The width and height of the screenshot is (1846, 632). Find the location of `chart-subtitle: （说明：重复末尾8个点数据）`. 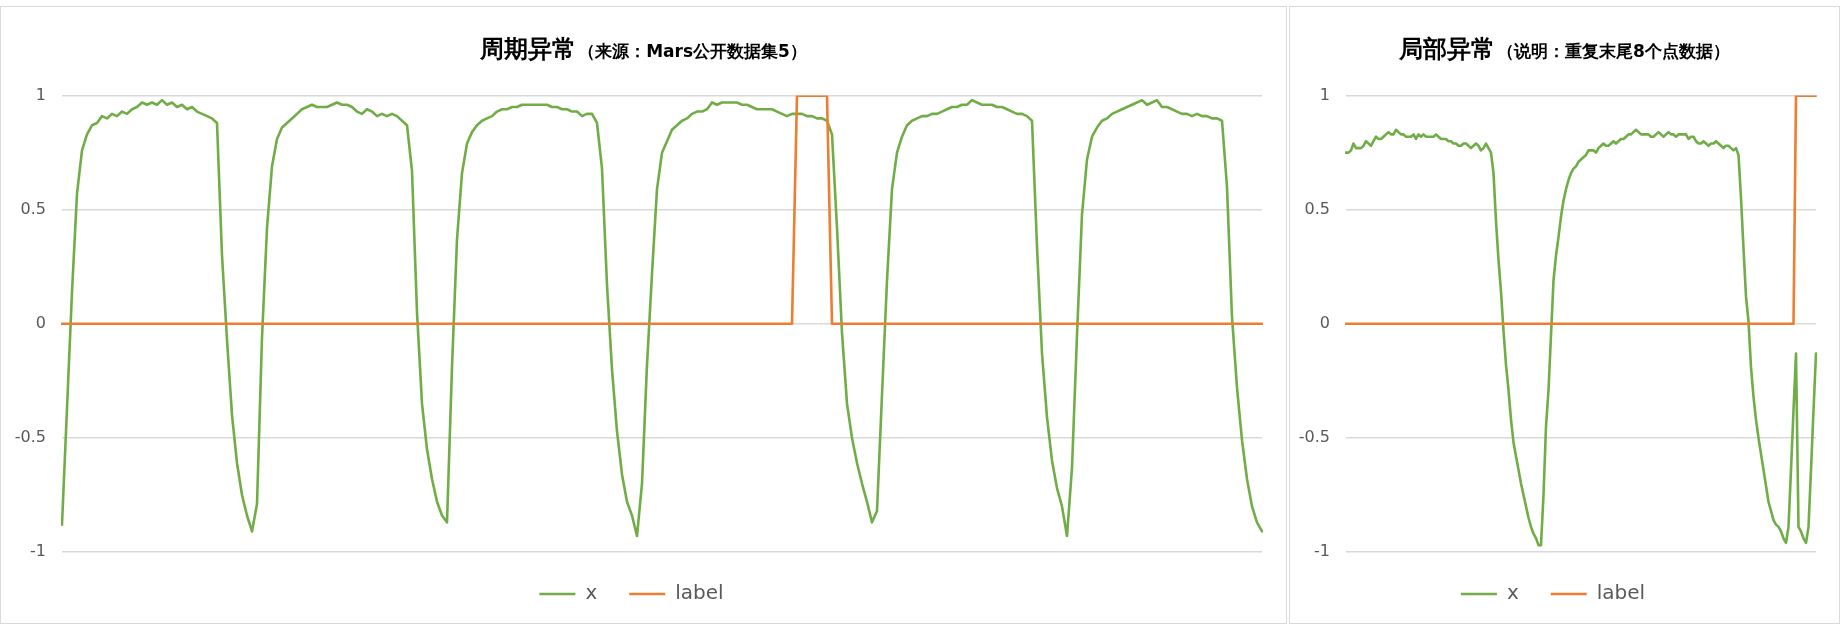

chart-subtitle: （说明：重复末尾8个点数据） is located at coordinates (1613, 51).